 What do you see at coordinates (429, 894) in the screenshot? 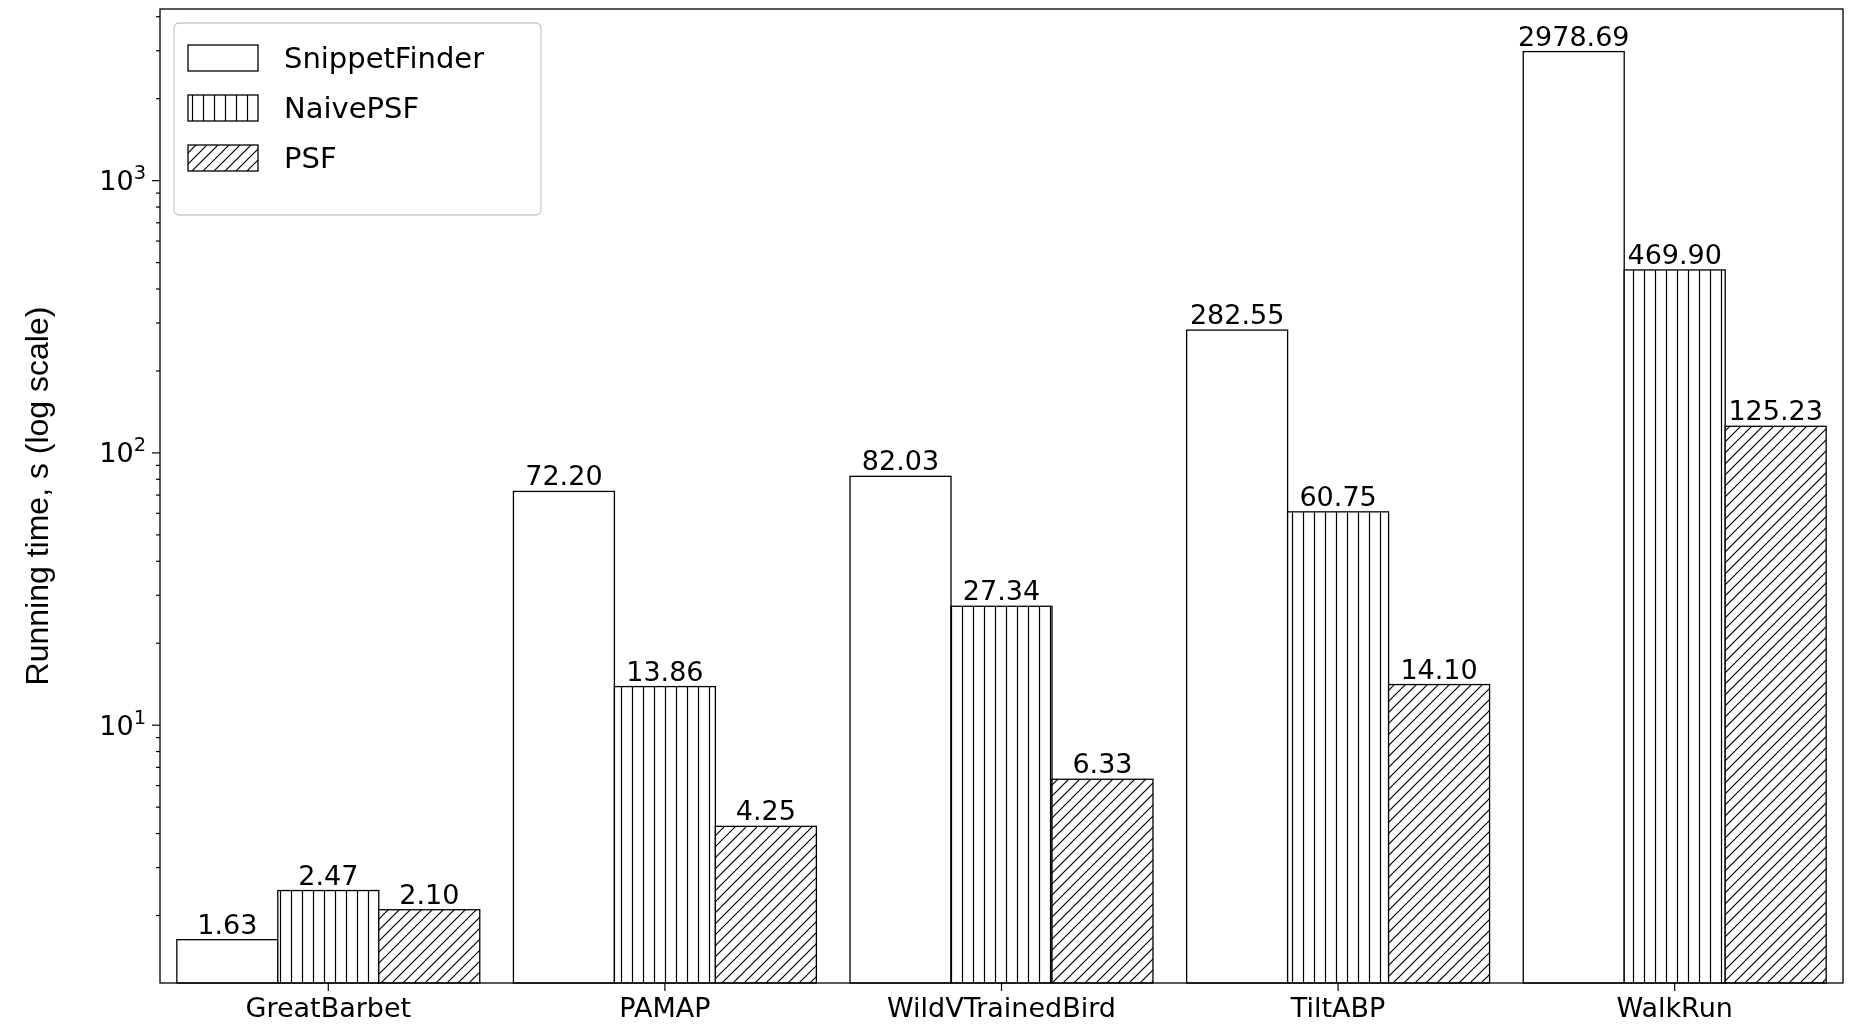
I see `data-label: 2.10` at bounding box center [429, 894].